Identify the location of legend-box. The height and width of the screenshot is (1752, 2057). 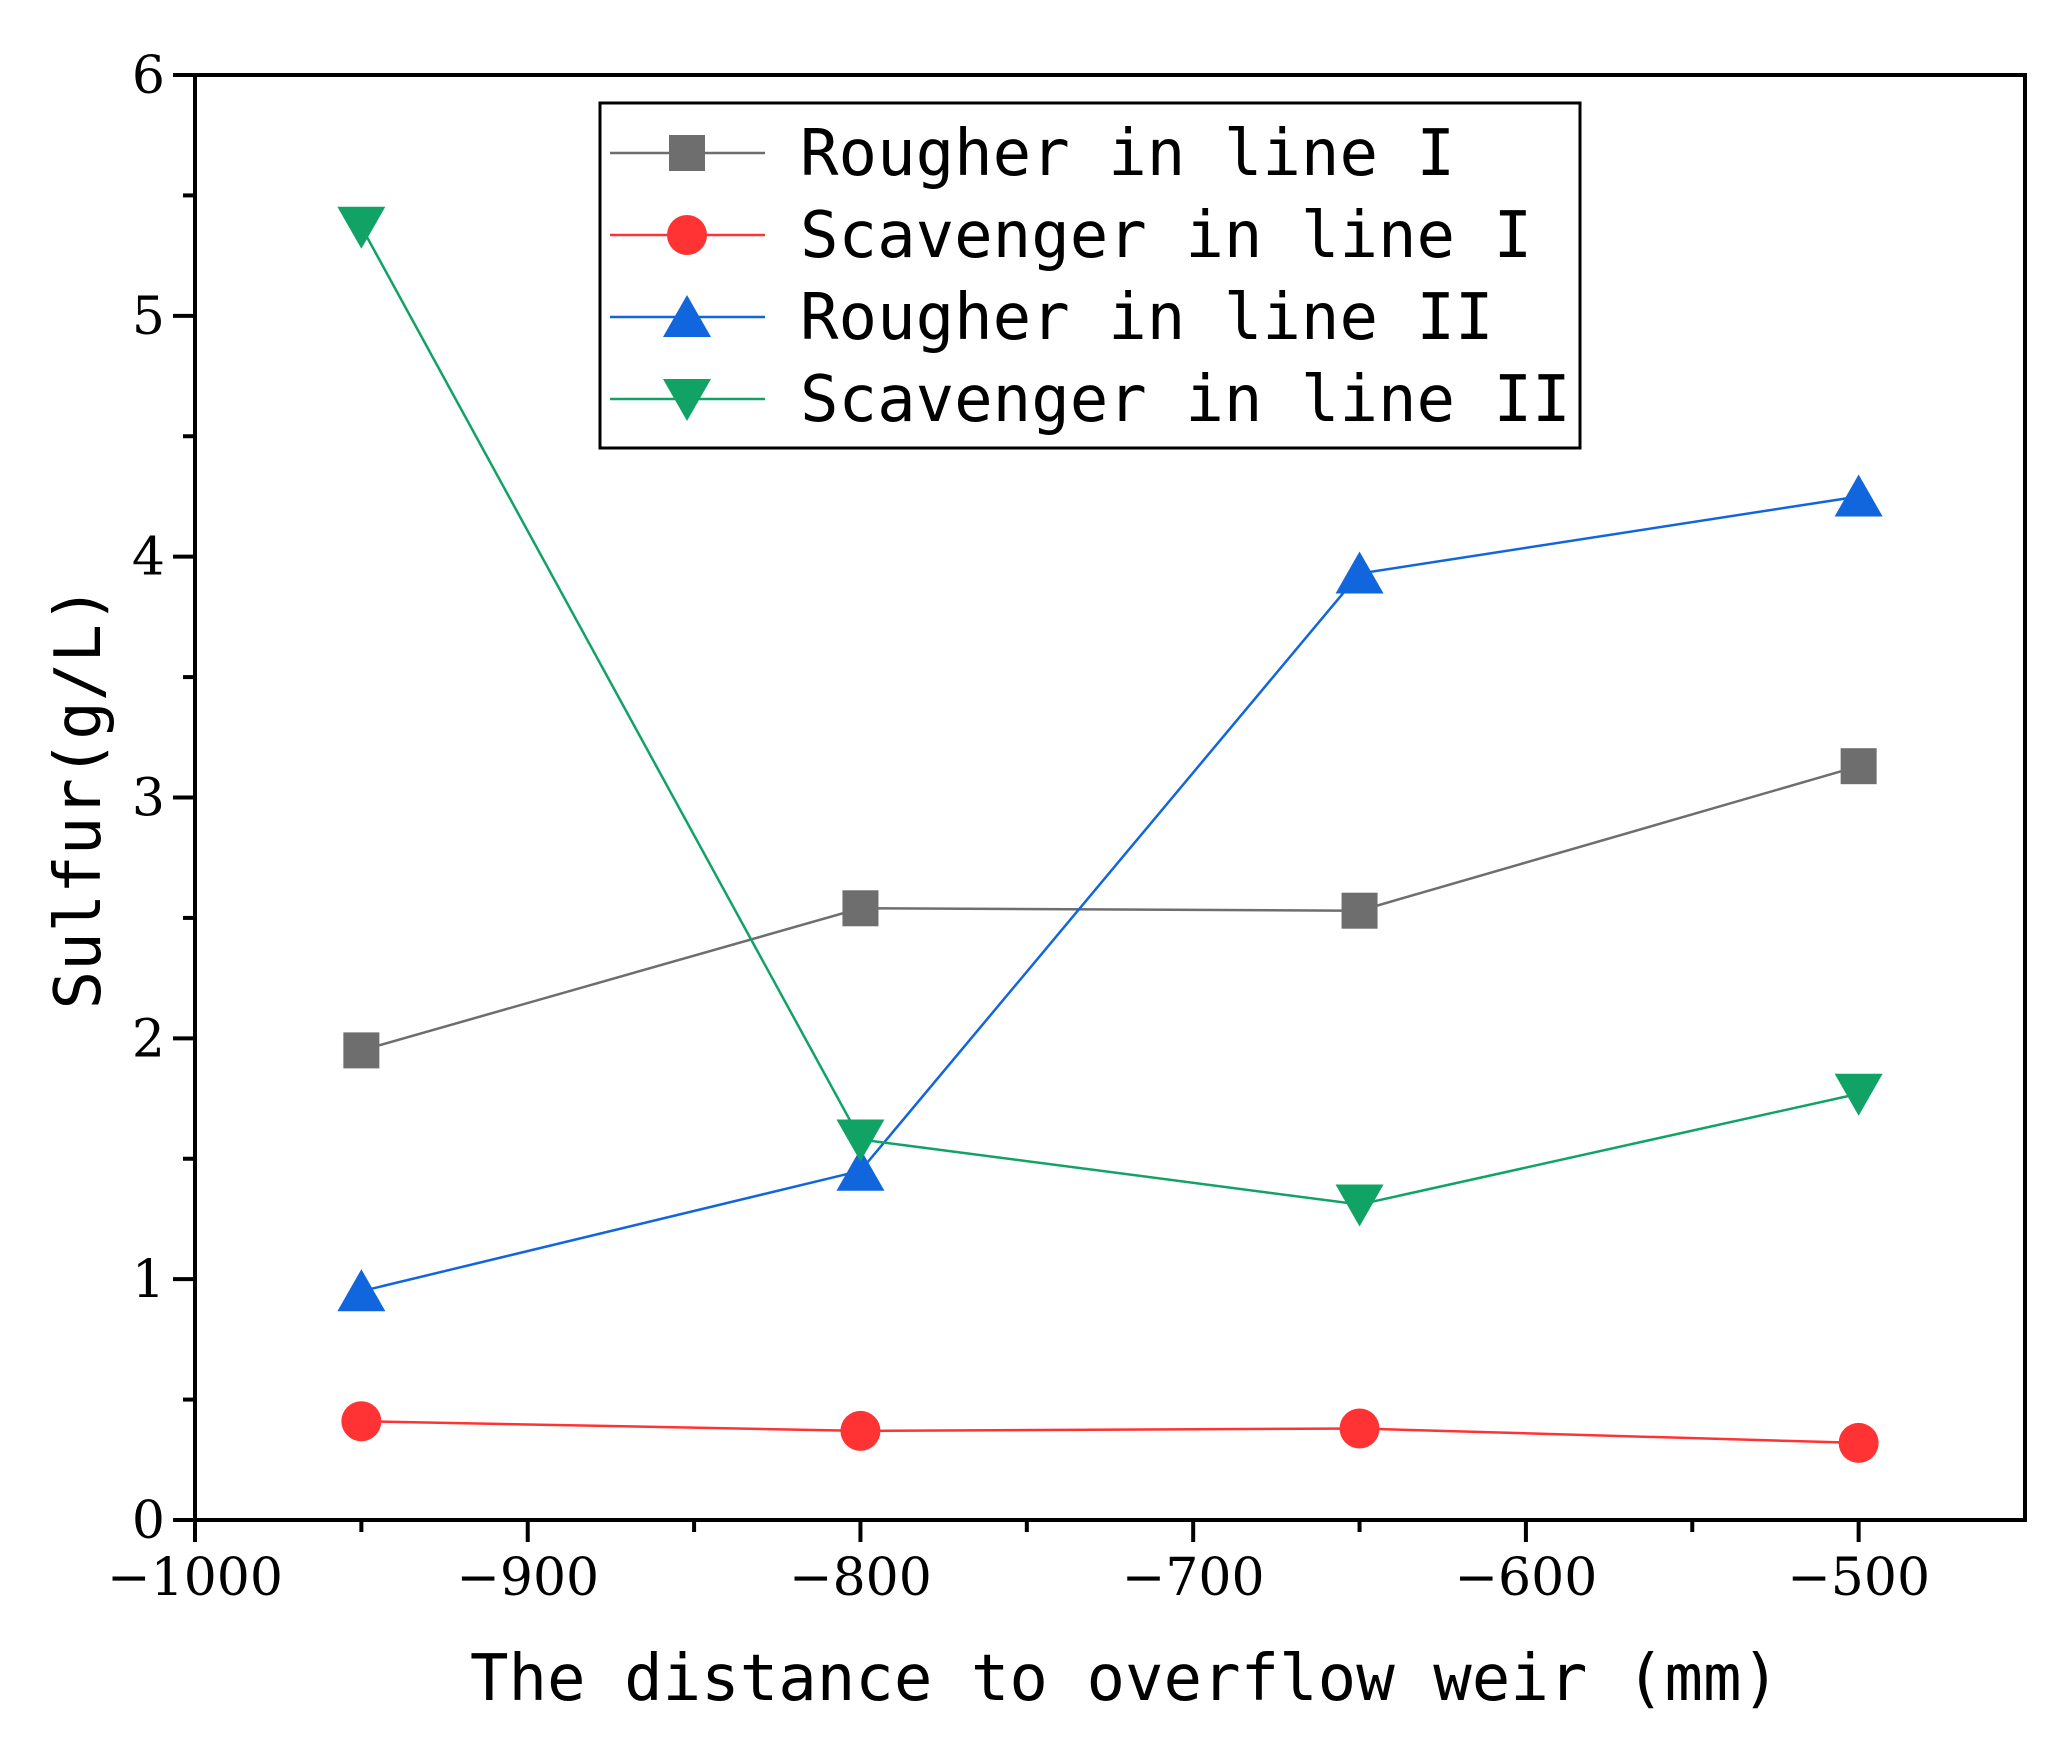
(1090, 275).